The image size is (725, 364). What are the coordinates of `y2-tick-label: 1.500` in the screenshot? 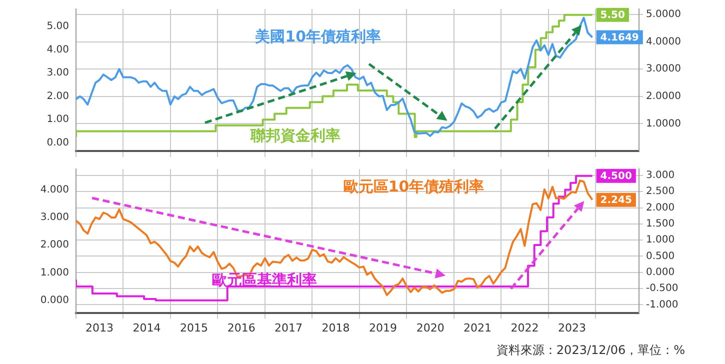 It's located at (660, 224).